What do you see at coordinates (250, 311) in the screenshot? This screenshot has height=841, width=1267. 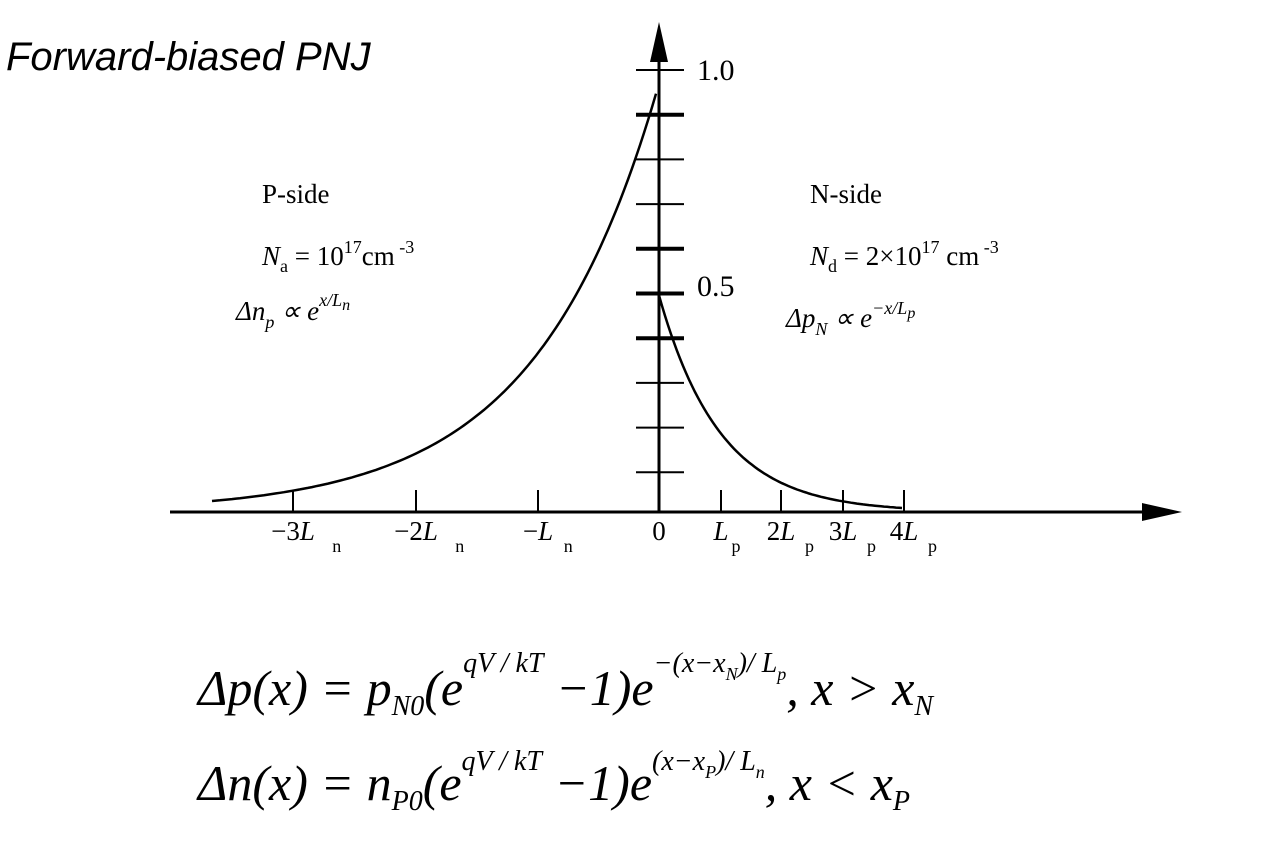 I see `t: Δn` at bounding box center [250, 311].